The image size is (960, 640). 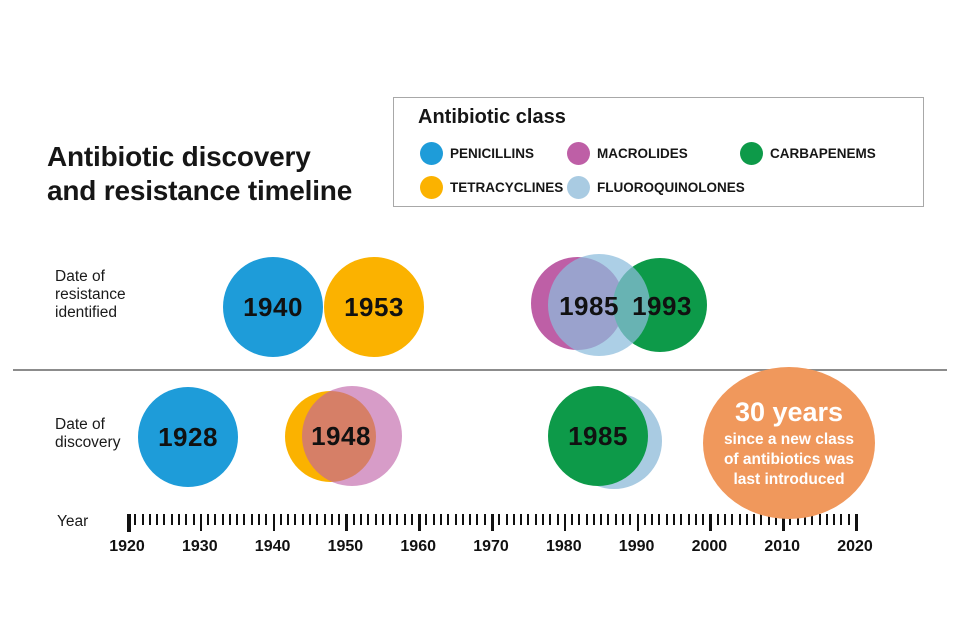 I want to click on penicillins-swatch-icon, so click(x=431, y=153).